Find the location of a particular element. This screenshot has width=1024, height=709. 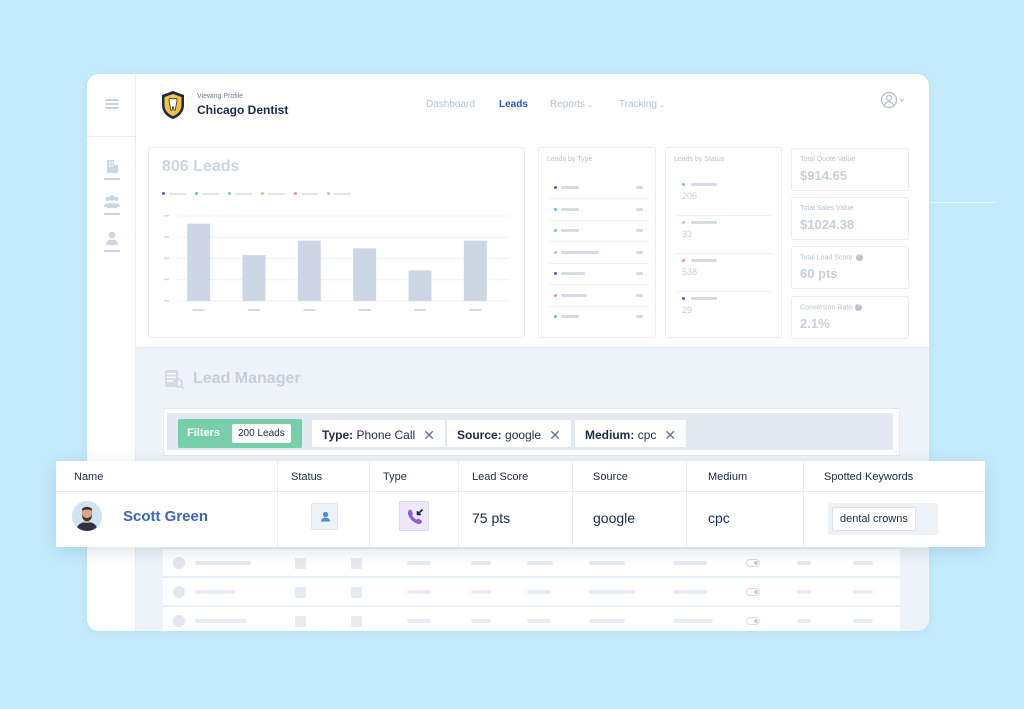

users-icon is located at coordinates (112, 204).